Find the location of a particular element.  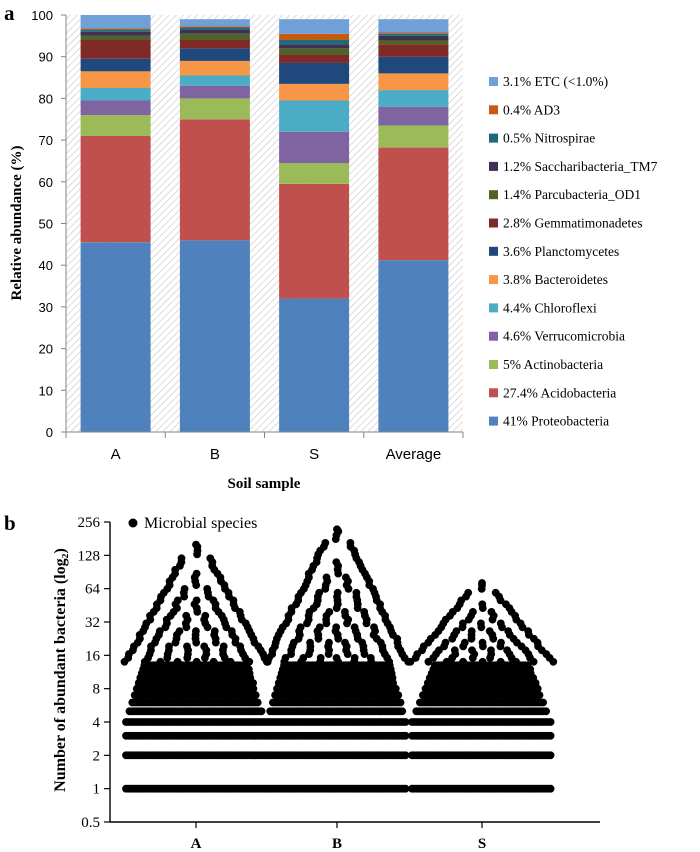

legend-label-12: 41% Proteobacteria is located at coordinates (556, 421).